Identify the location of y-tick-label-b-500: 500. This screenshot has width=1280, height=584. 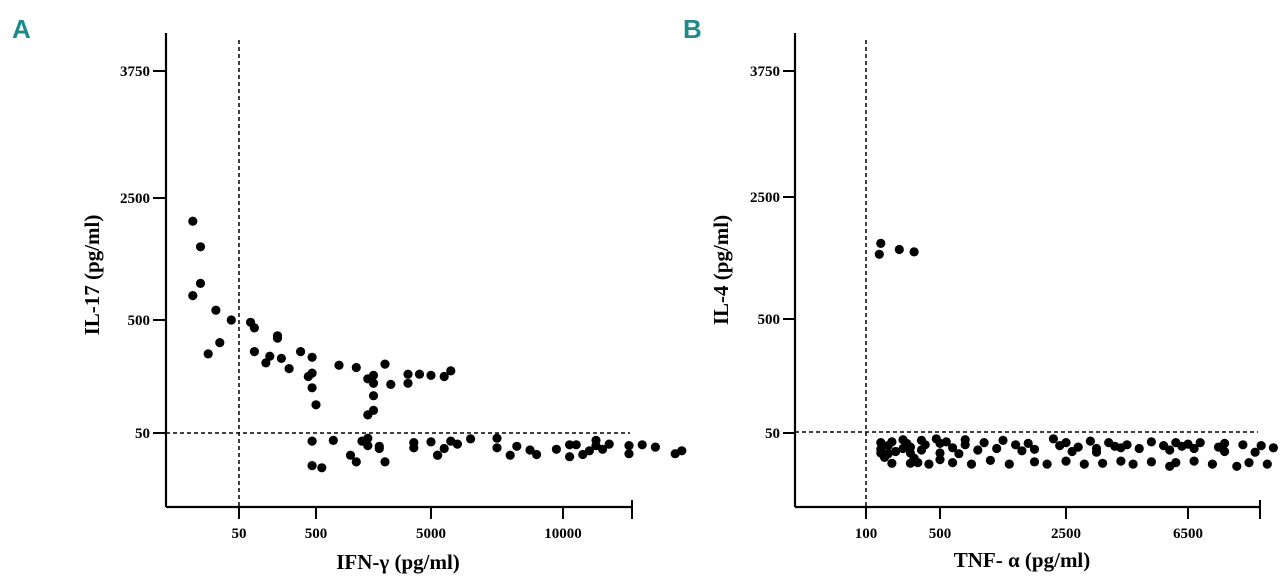
(769, 320).